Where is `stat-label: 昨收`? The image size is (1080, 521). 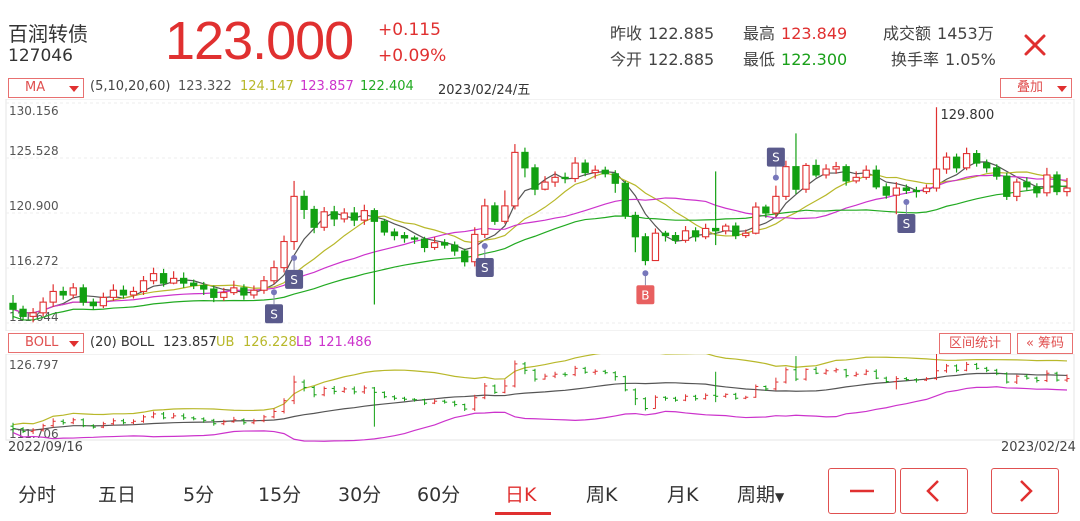
stat-label: 昨收 is located at coordinates (626, 33).